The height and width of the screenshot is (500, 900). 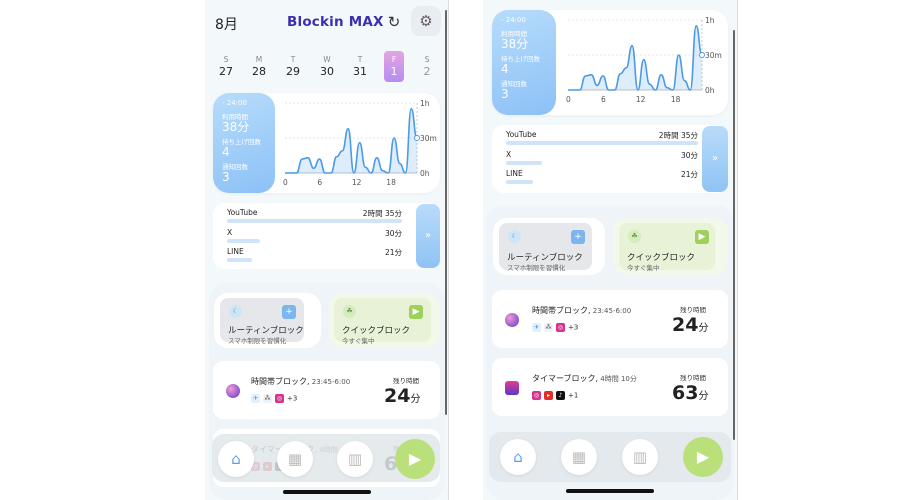 I want to click on day-thu: T 31, so click(x=360, y=66).